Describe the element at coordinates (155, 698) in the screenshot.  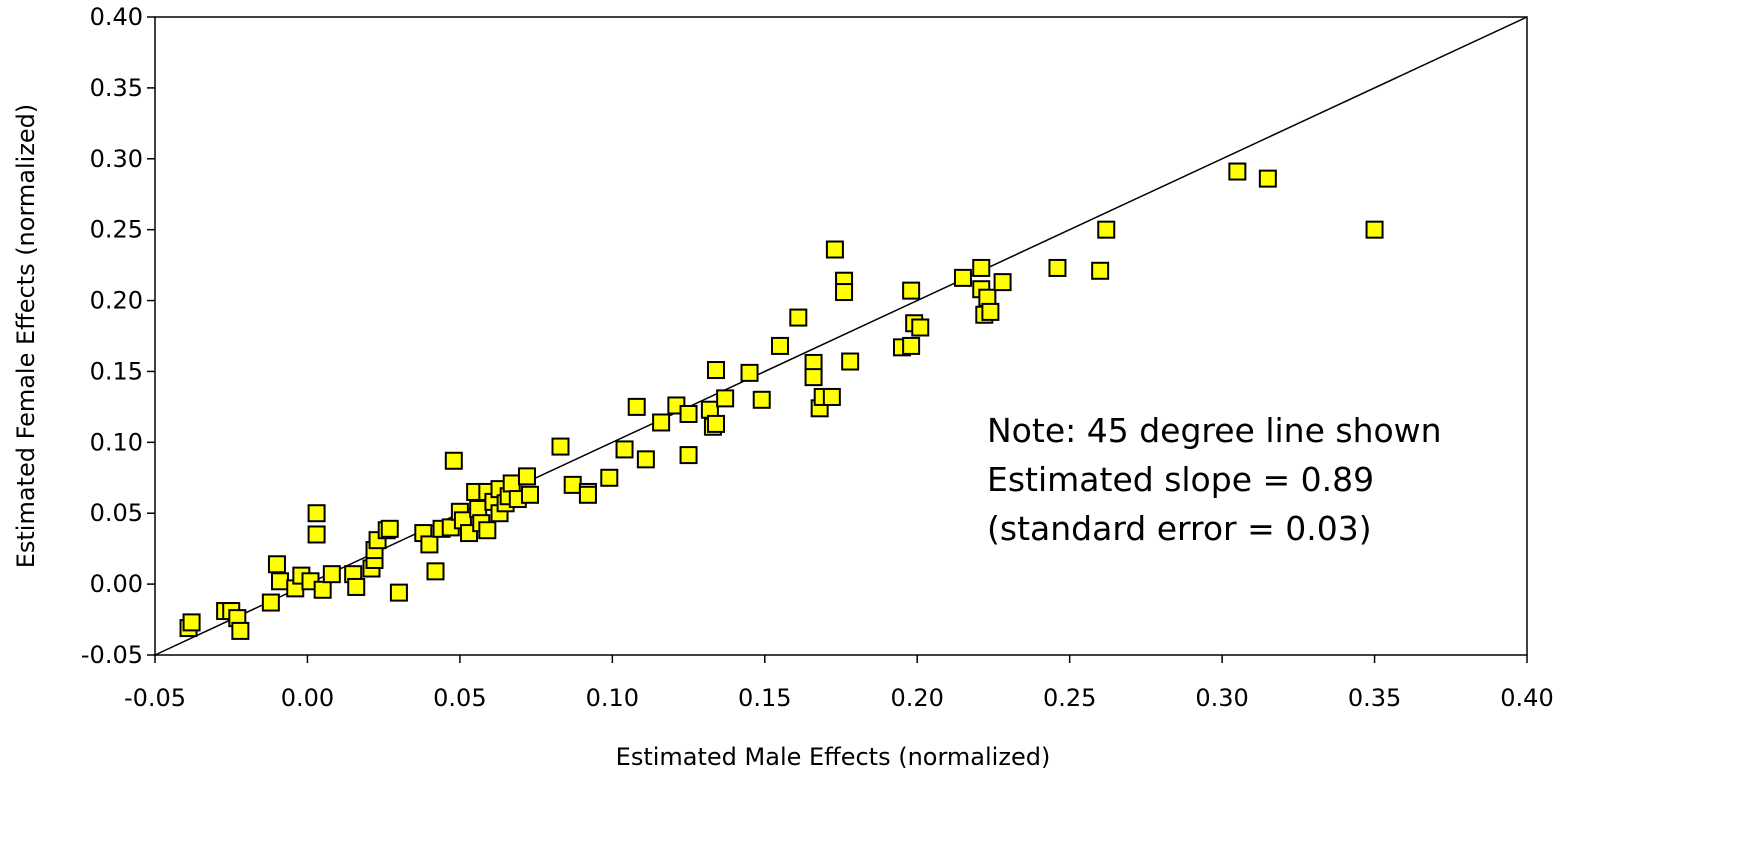
I see `x-tick-label: -0.05` at that location.